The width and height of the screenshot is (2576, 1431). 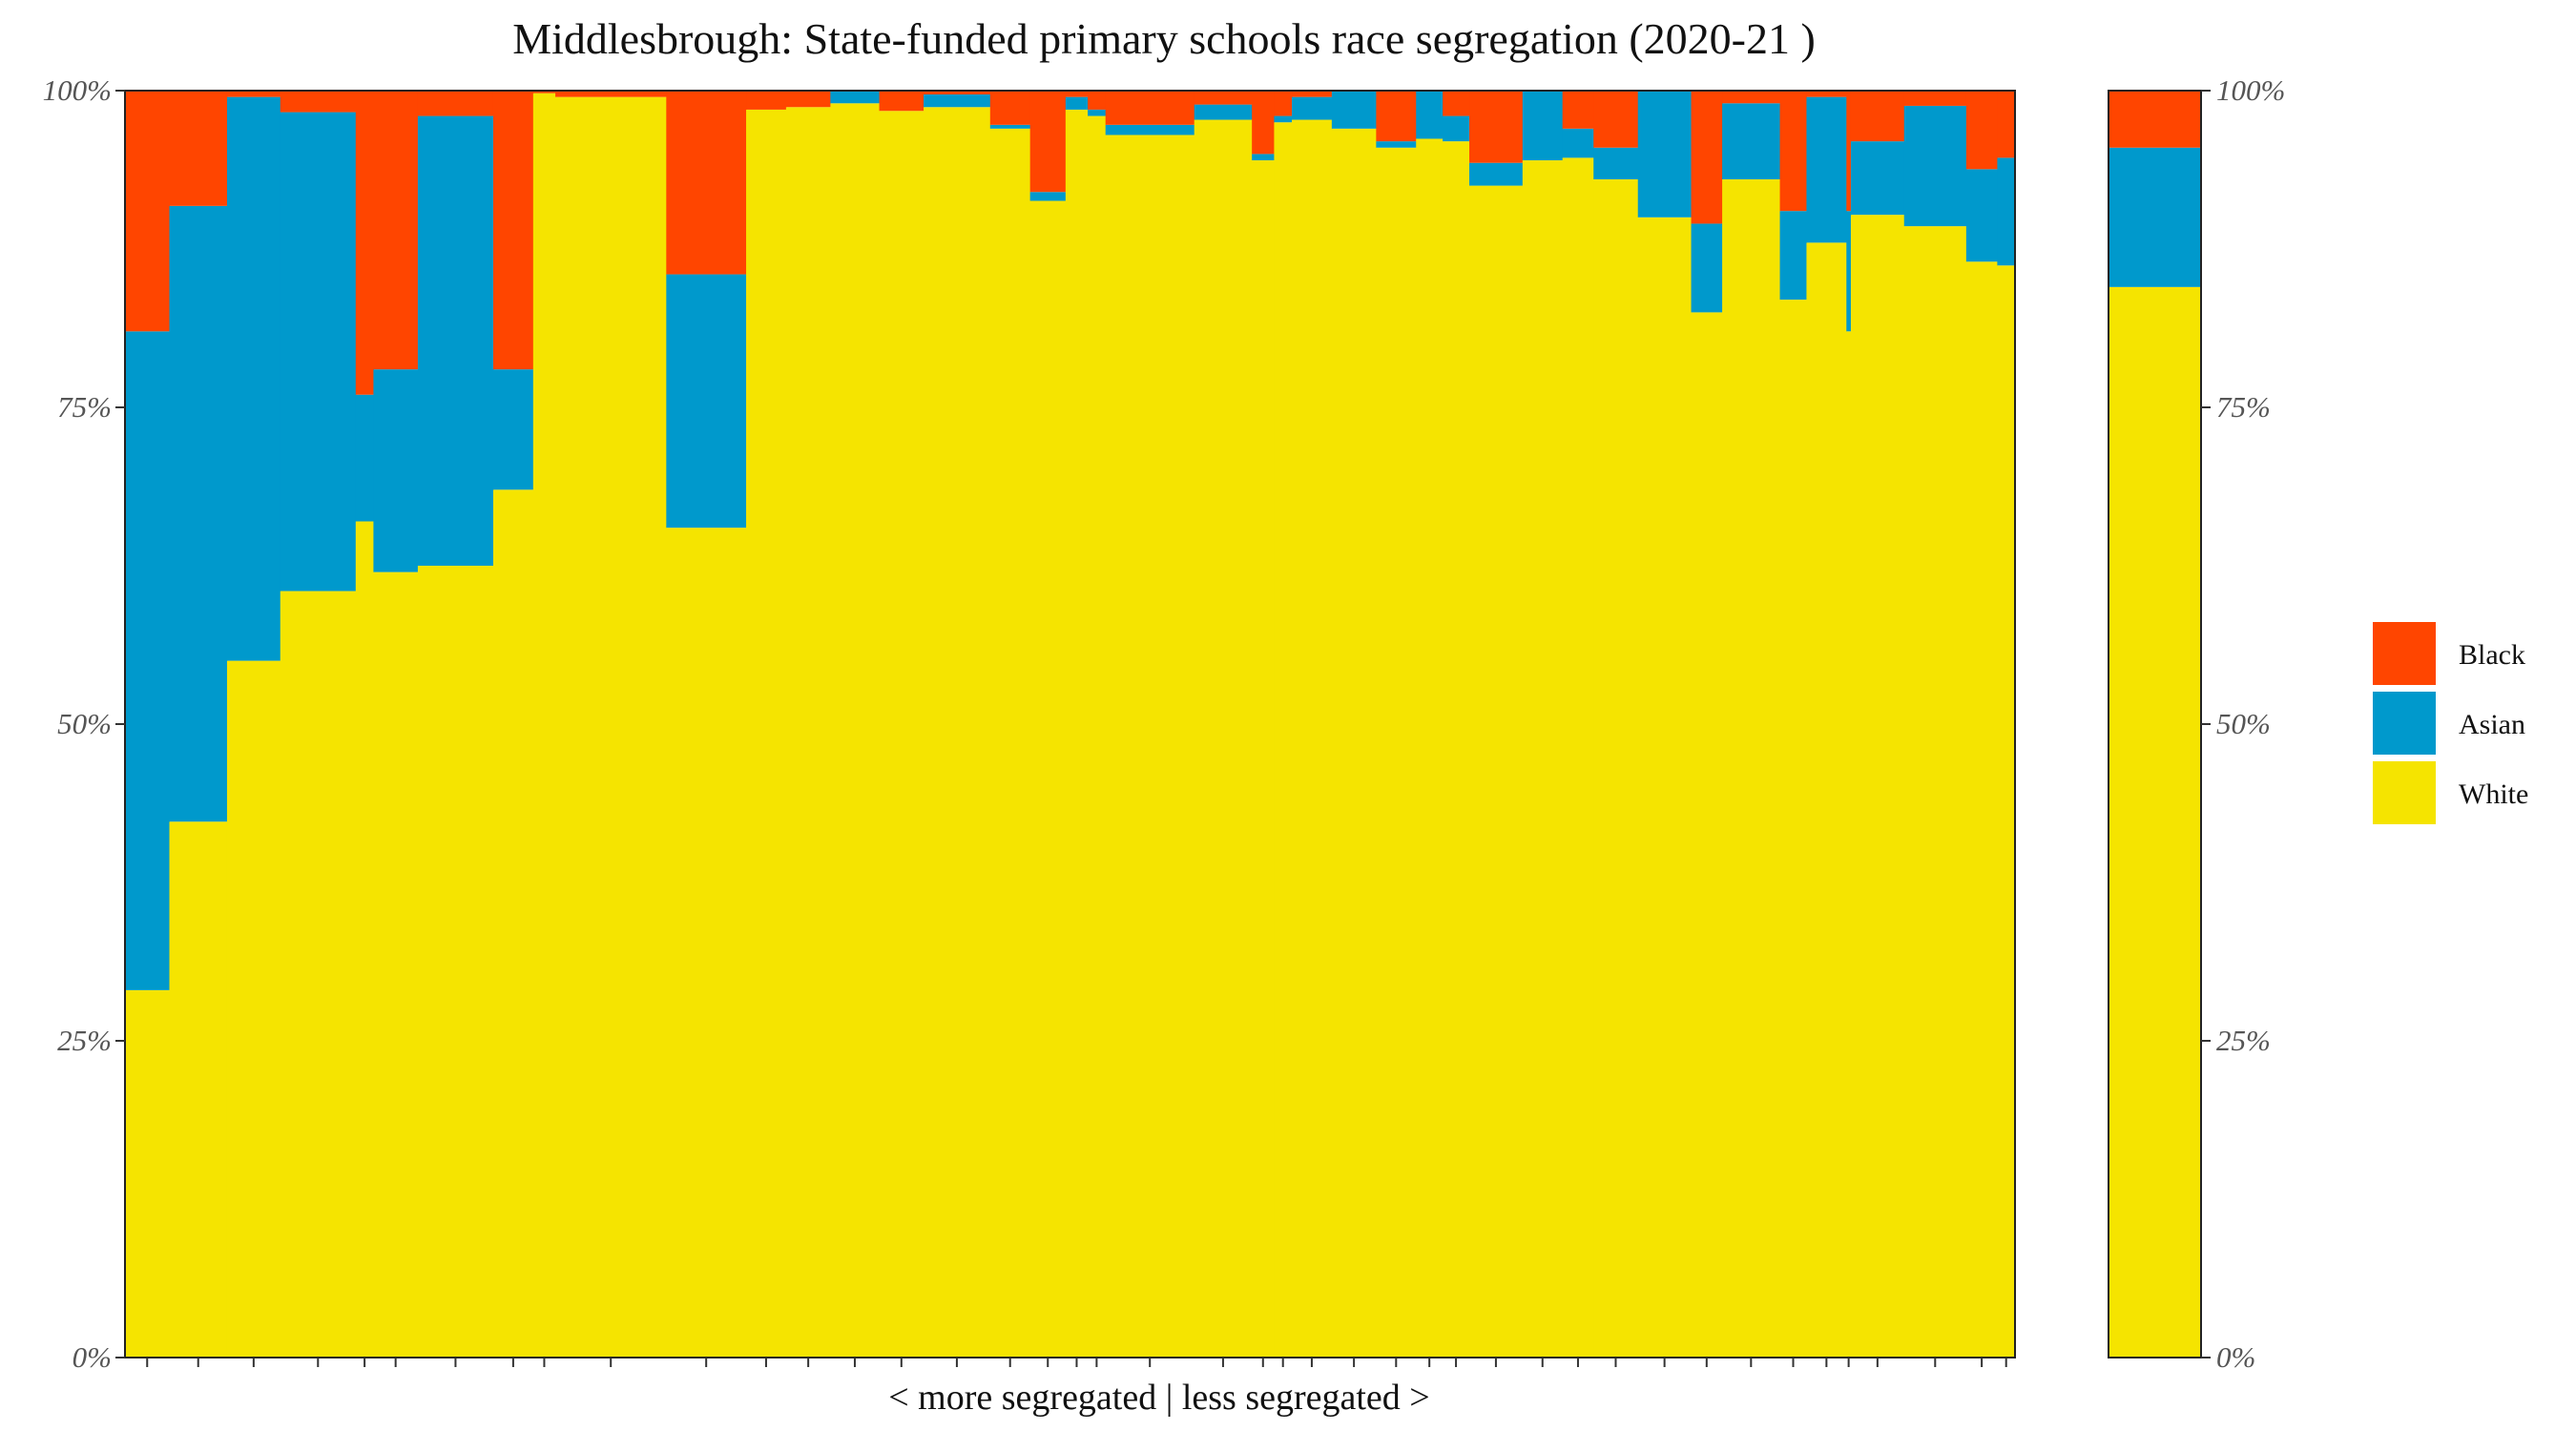 I want to click on legend-label: Black, so click(x=2492, y=655).